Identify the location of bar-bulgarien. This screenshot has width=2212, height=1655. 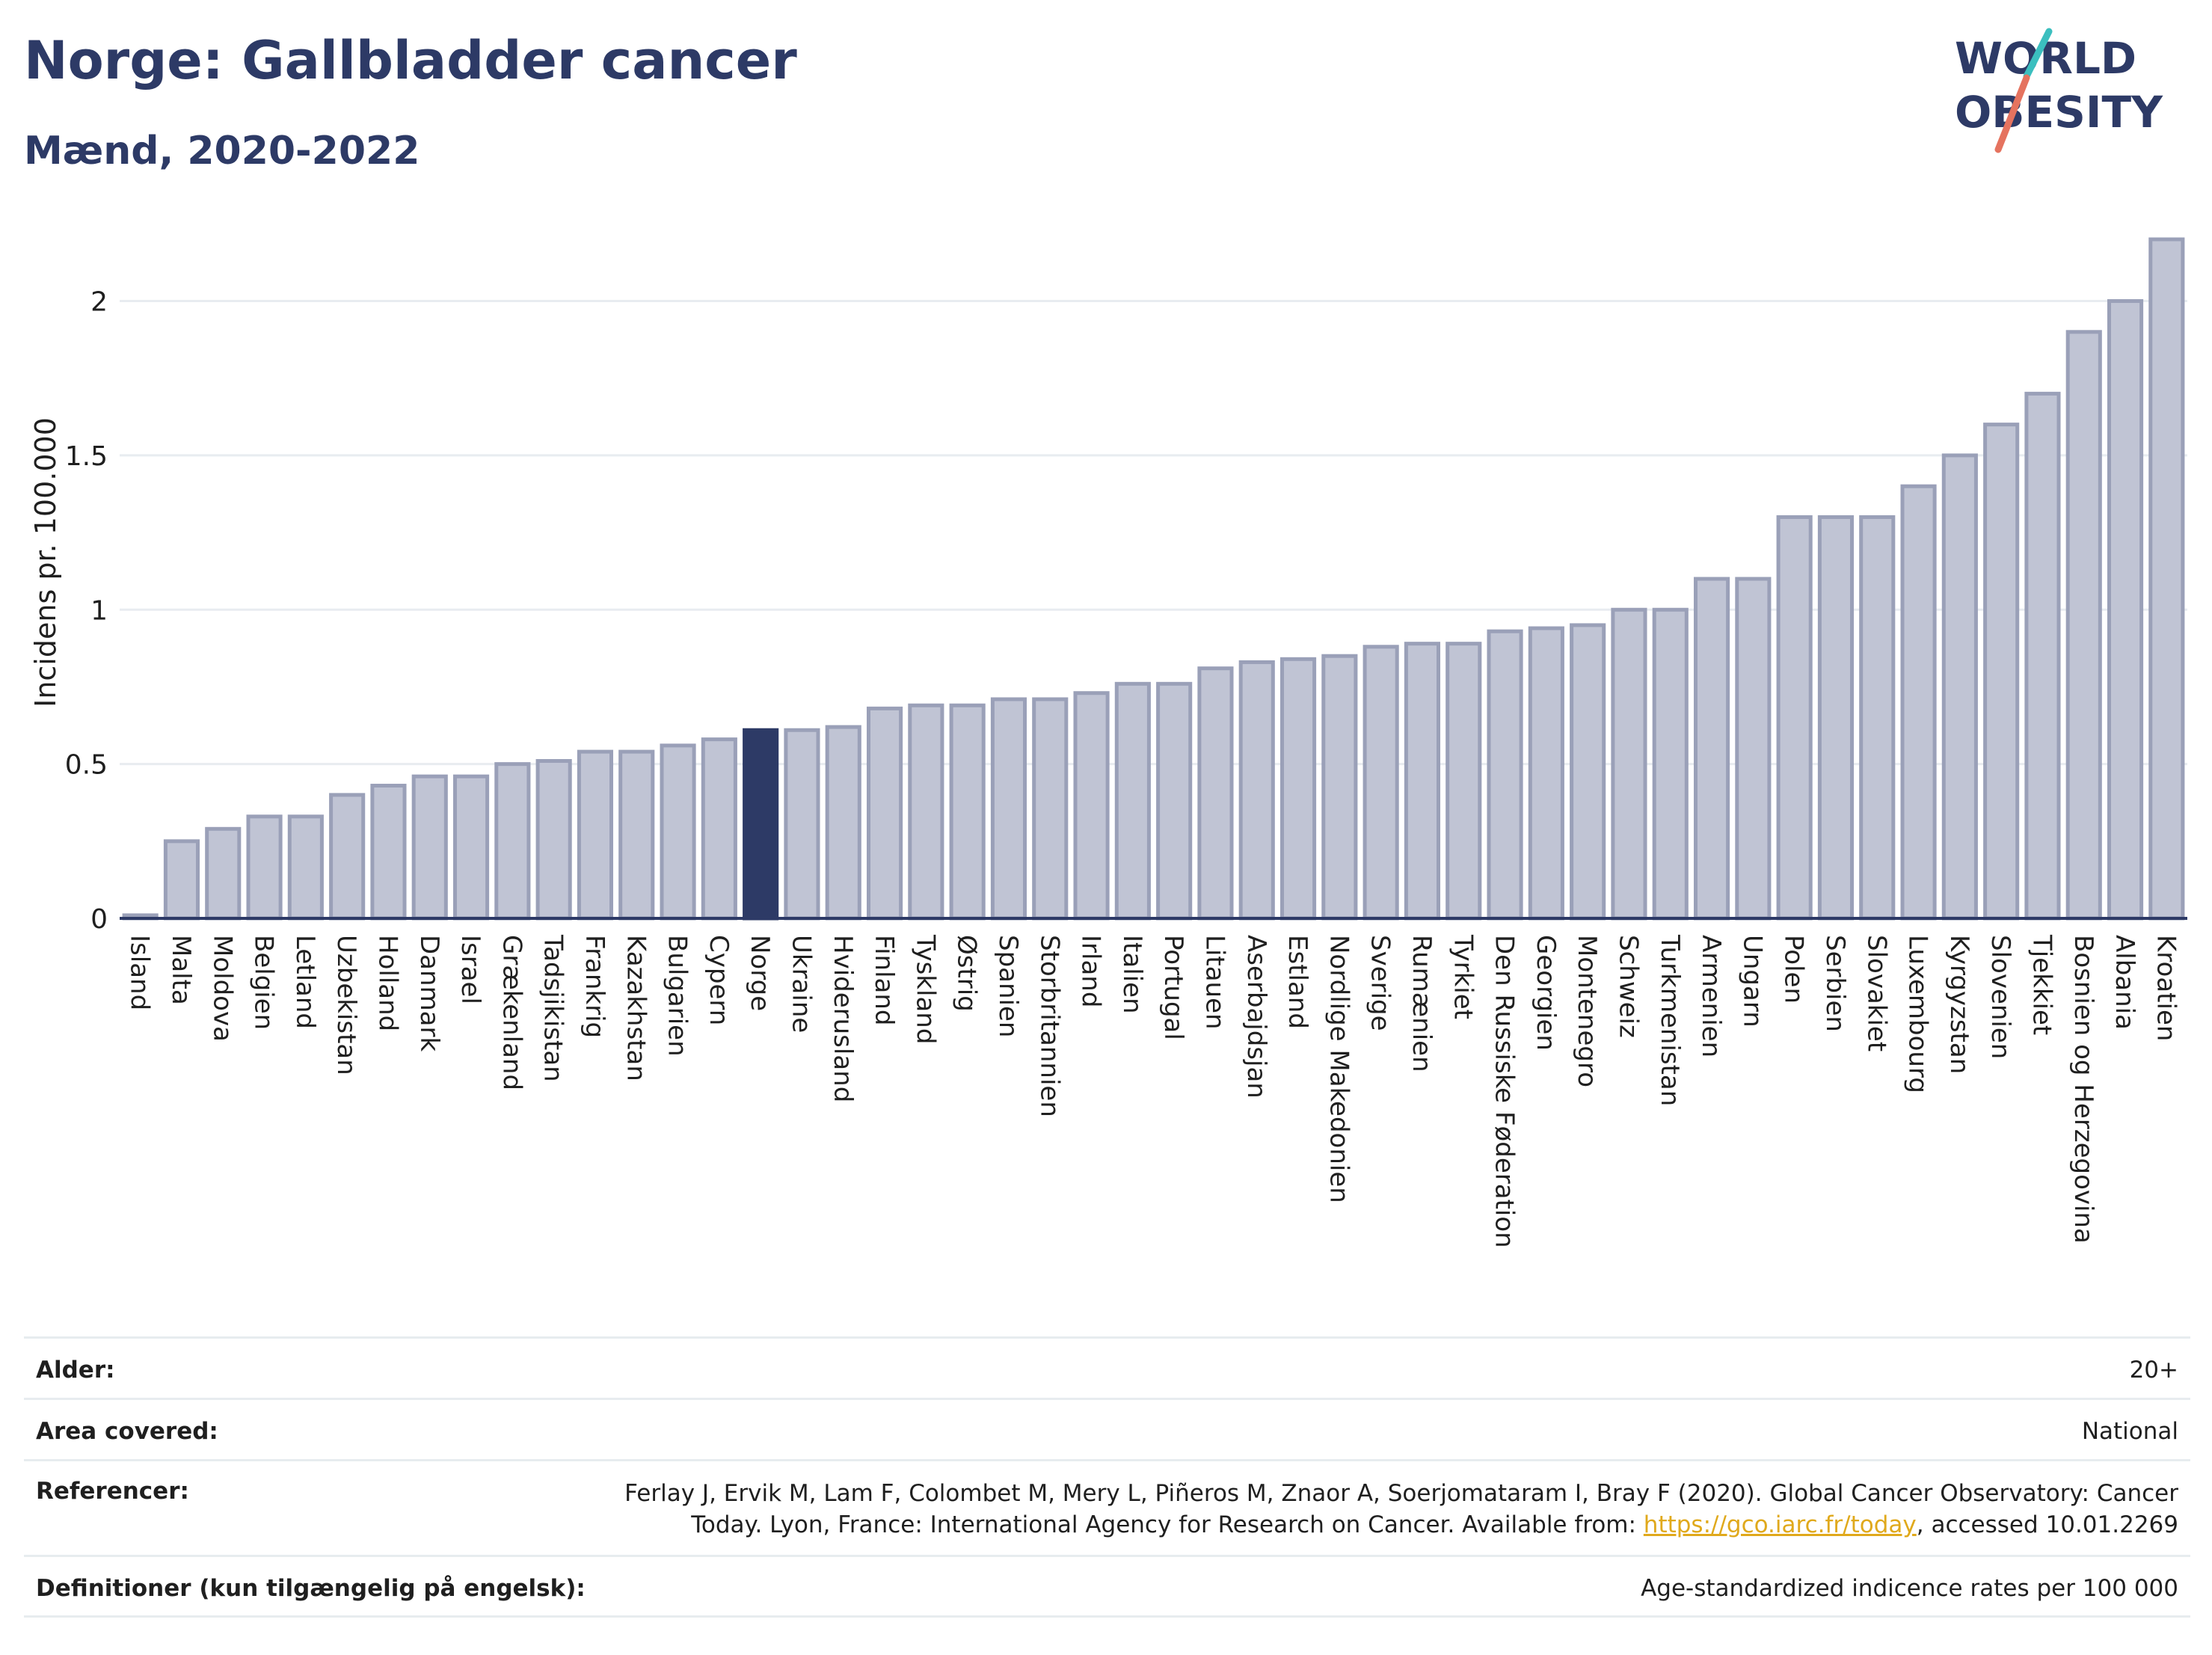
(678, 832).